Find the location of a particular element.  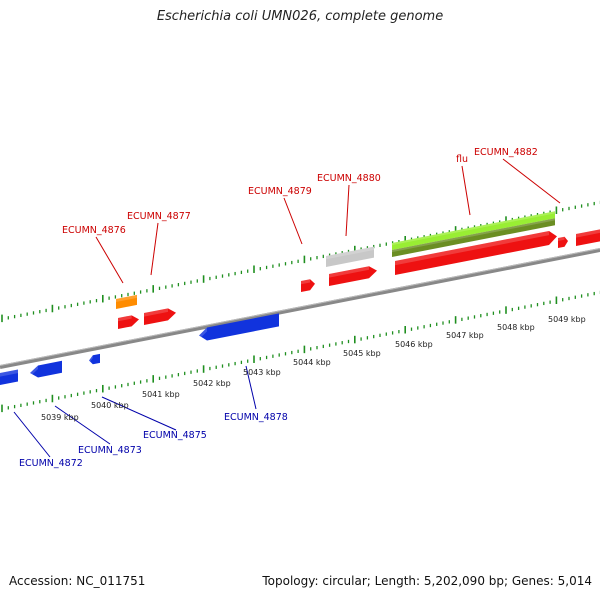

position-label: 5049 kbp is located at coordinates (567, 319).